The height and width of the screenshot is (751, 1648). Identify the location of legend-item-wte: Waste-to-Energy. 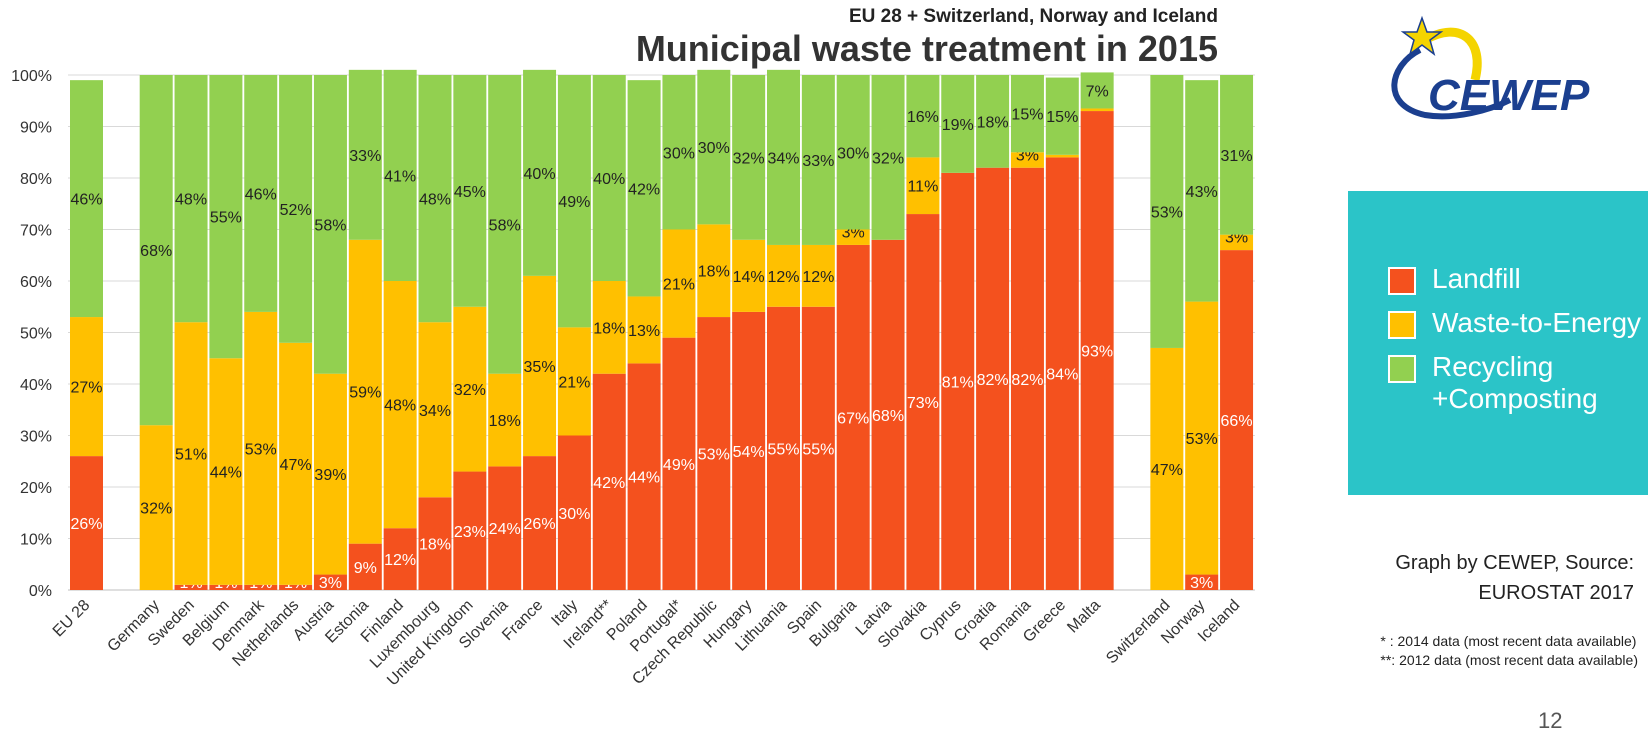
(1514, 323).